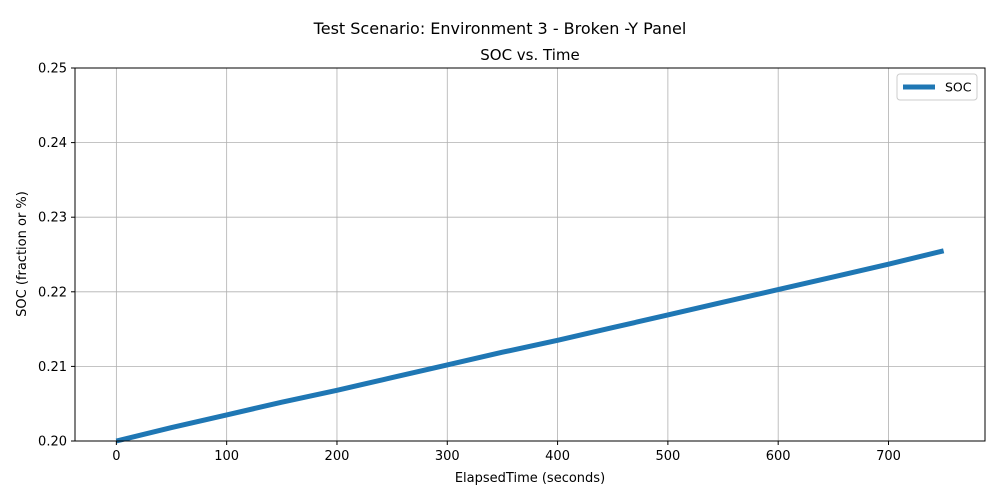 The height and width of the screenshot is (500, 1000). Describe the element at coordinates (530, 55) in the screenshot. I see `chart-title: SOC vs. Time` at that location.